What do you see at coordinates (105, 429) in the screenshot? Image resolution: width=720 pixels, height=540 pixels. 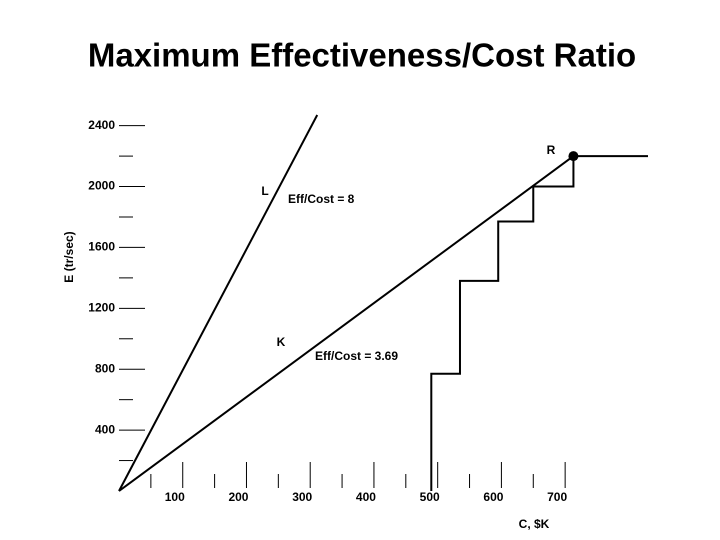 I see `y-tick-label: 400` at bounding box center [105, 429].